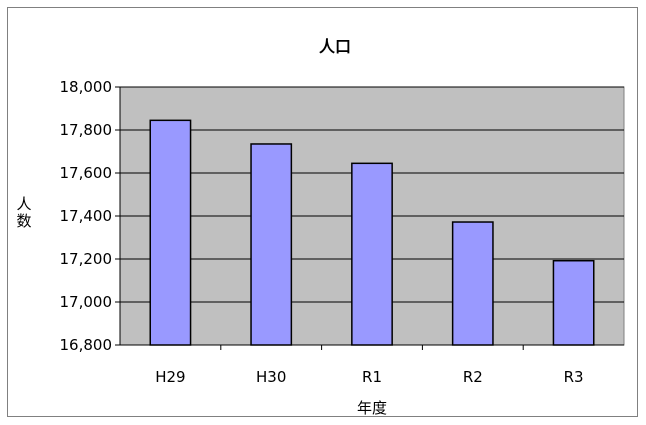 Image resolution: width=646 pixels, height=425 pixels. I want to click on y-tick-label: 17,200, so click(86, 259).